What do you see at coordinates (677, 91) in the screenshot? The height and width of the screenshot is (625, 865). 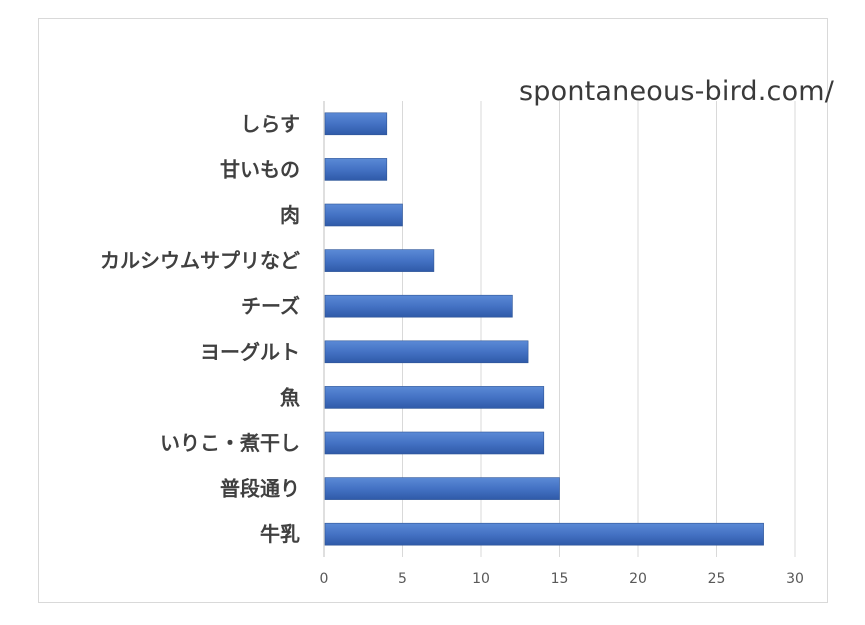 I see `watermark-text: spontaneous-bird.com/` at bounding box center [677, 91].